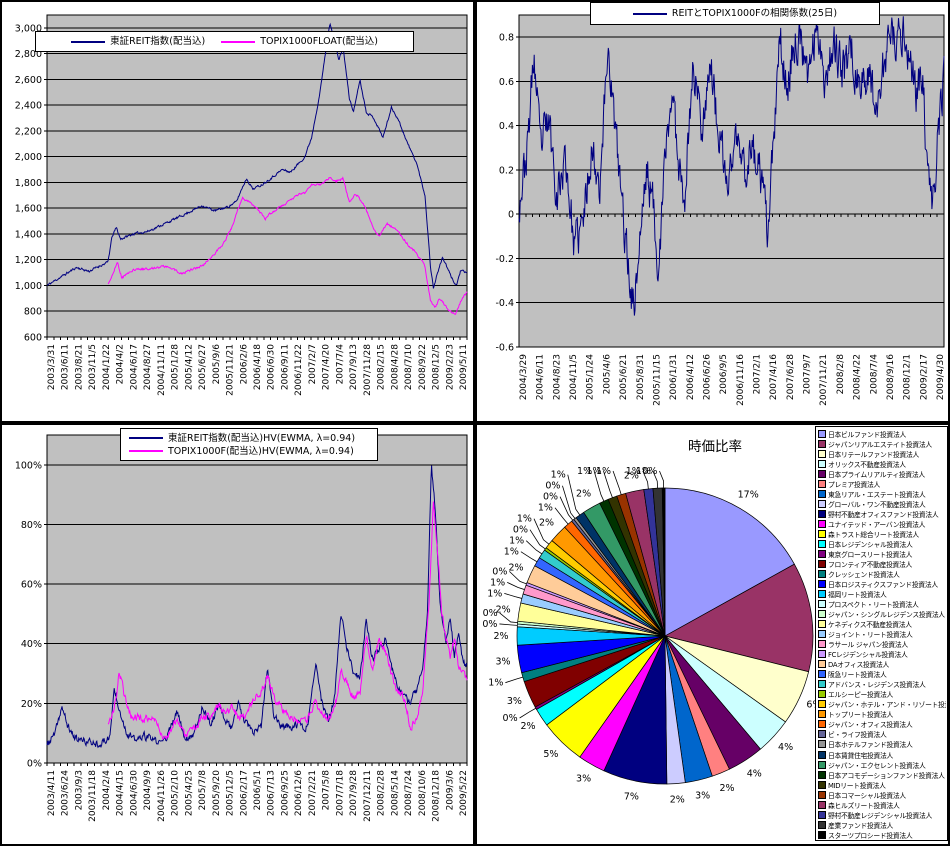  What do you see at coordinates (66, 793) in the screenshot?
I see `x-tick-label: 2003/6/24` at bounding box center [66, 793].